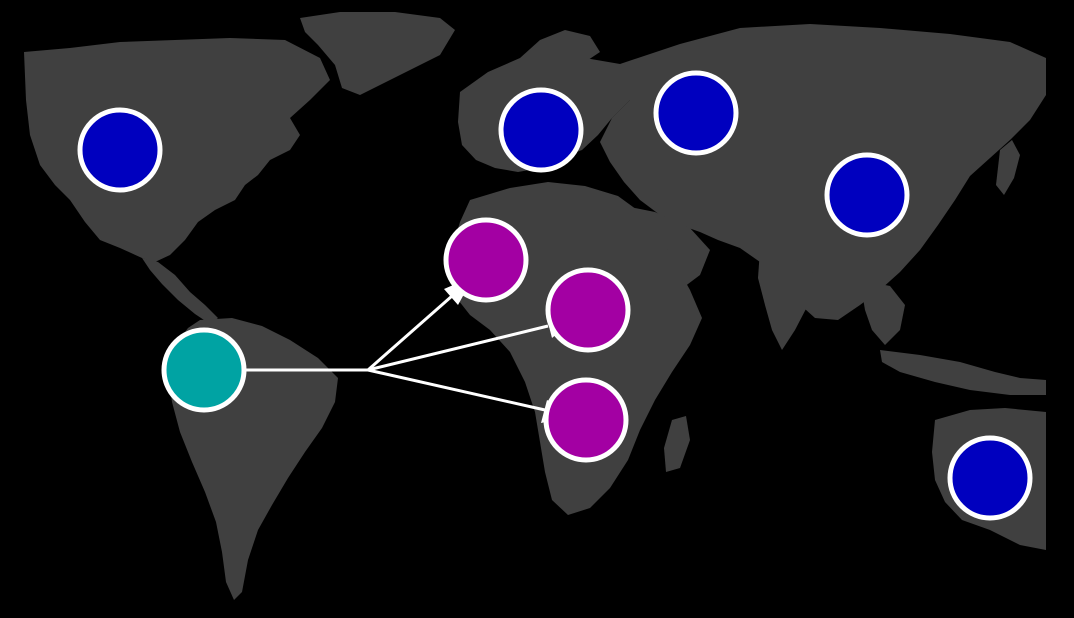 The height and width of the screenshot is (618, 1074). Describe the element at coordinates (377, 53) in the screenshot. I see `greenland-land` at that location.